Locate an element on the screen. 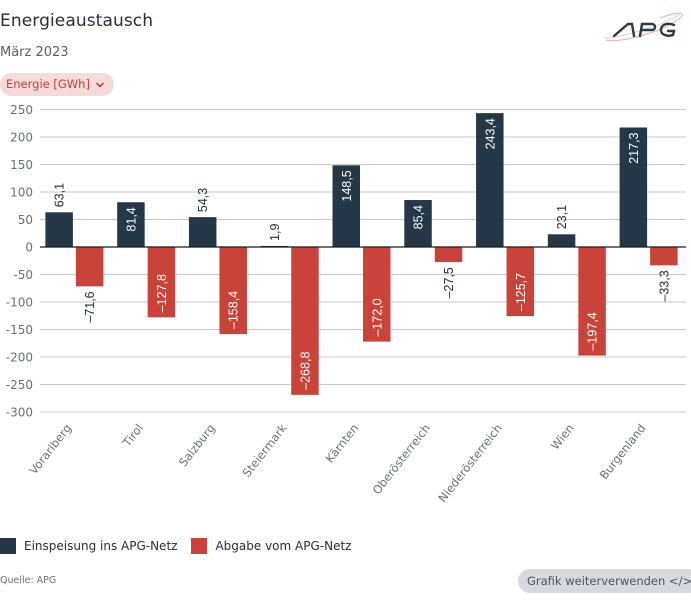  data-label: 63,1 is located at coordinates (60, 195).